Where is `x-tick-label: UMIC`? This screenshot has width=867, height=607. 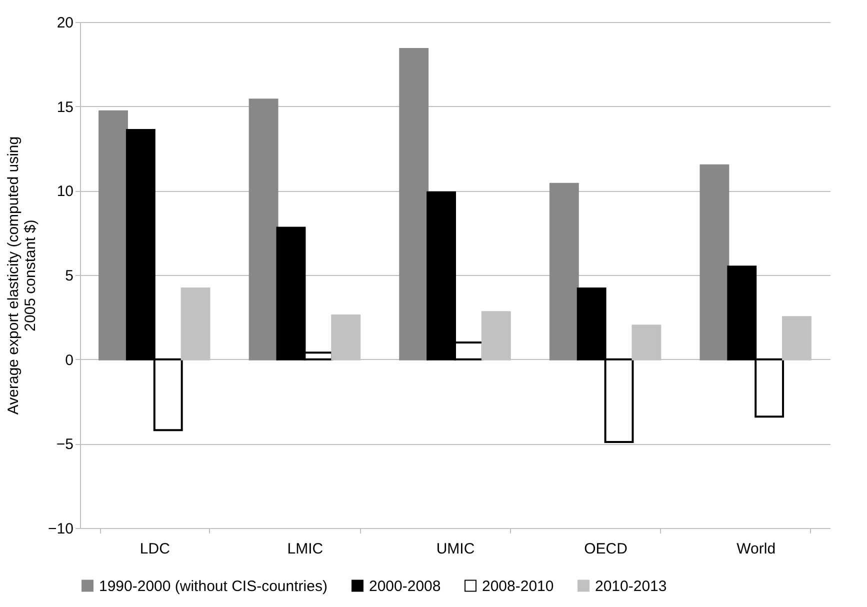
x-tick-label: UMIC is located at coordinates (455, 549).